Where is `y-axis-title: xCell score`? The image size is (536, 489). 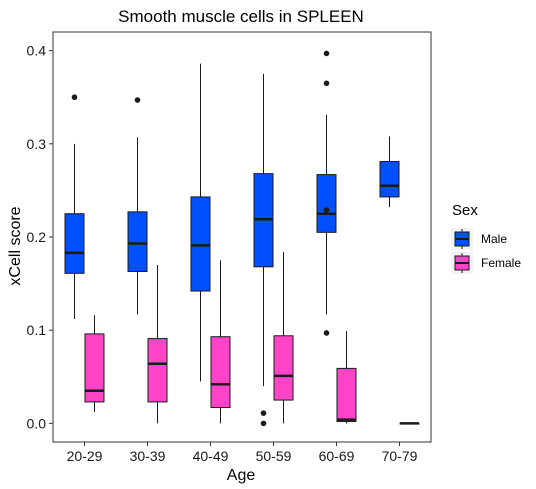 y-axis-title: xCell score is located at coordinates (15, 245).